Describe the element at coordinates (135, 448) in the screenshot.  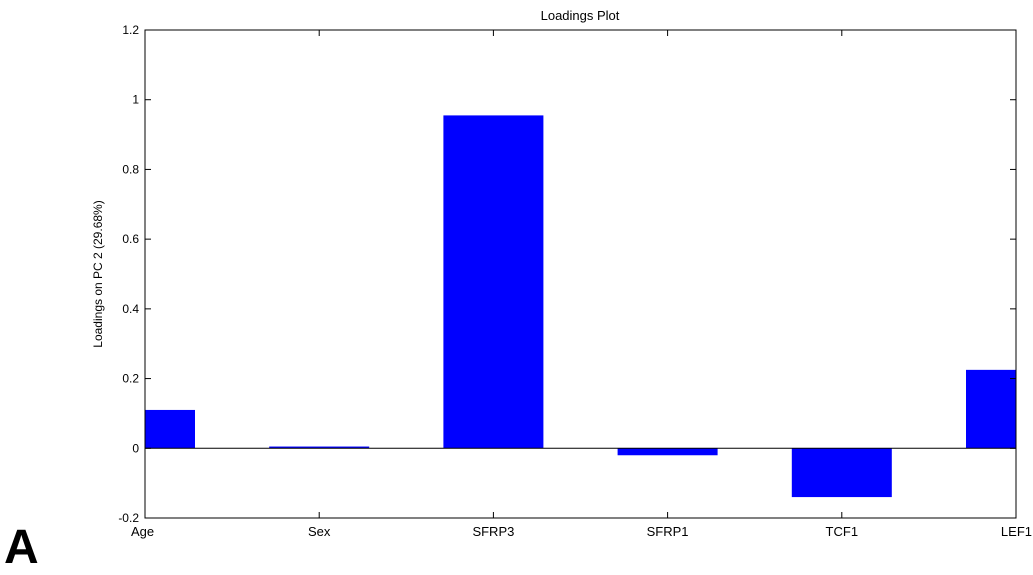
I see `y-tick-label: 0` at that location.